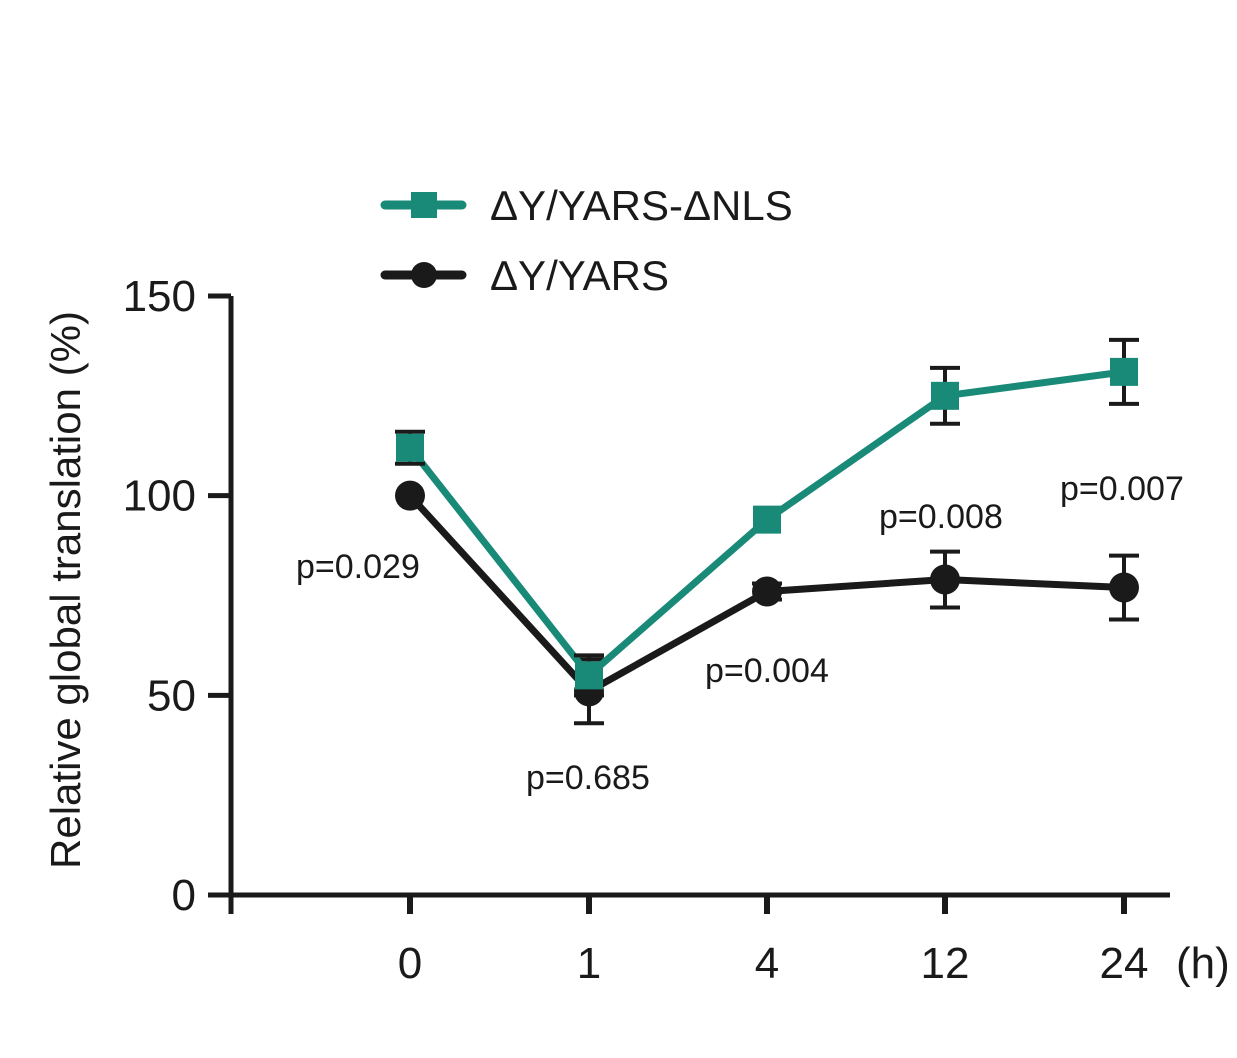  I want to click on p-value-label-0h: p=0.029, so click(358, 567).